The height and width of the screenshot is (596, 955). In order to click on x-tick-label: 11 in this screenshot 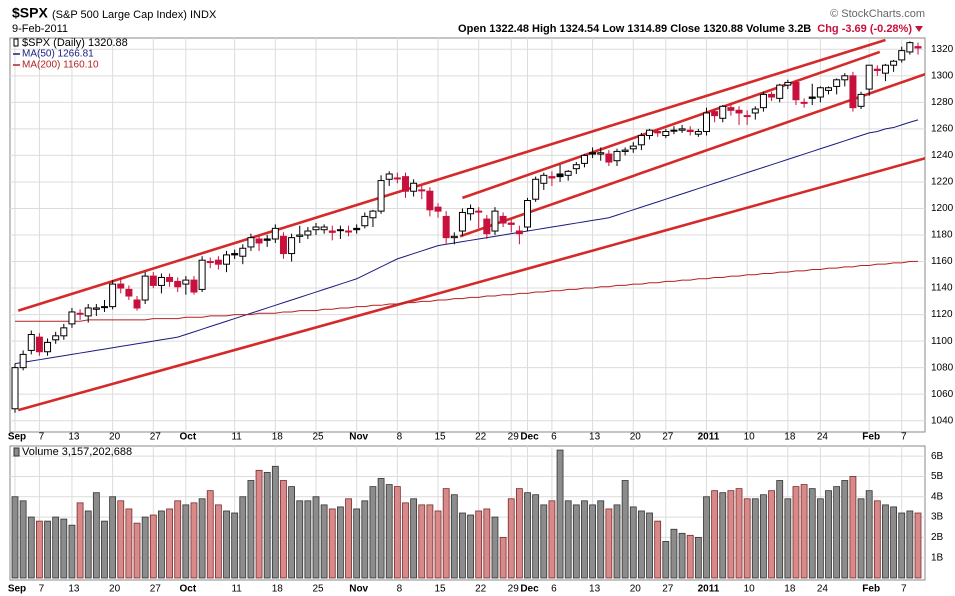, I will do `click(236, 589)`.